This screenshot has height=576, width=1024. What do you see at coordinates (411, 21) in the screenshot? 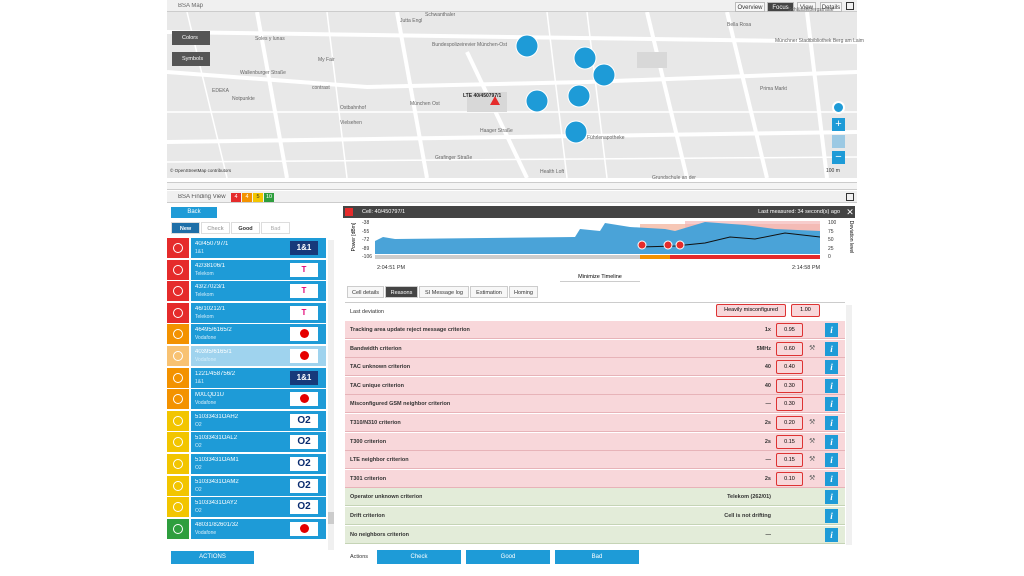
I see `map-label: Jutta Engl` at bounding box center [411, 21].